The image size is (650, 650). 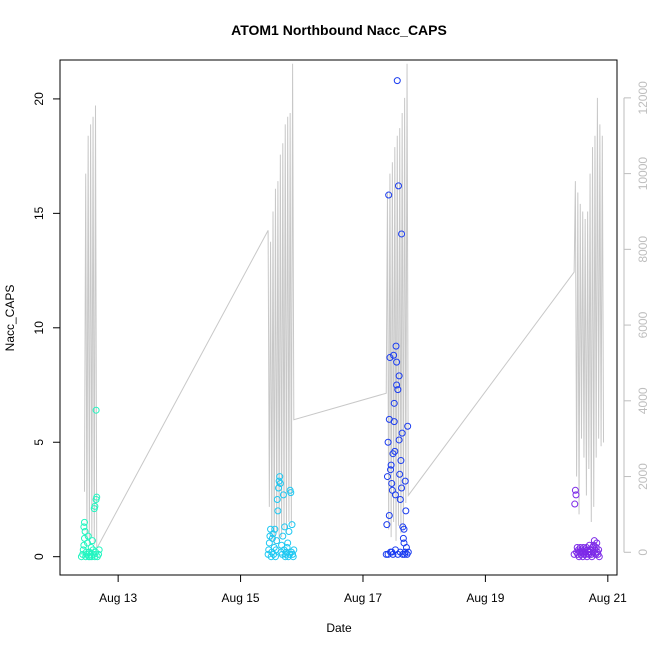 I want to click on y-axis-left: 0 5 10 15 20, so click(x=46, y=326).